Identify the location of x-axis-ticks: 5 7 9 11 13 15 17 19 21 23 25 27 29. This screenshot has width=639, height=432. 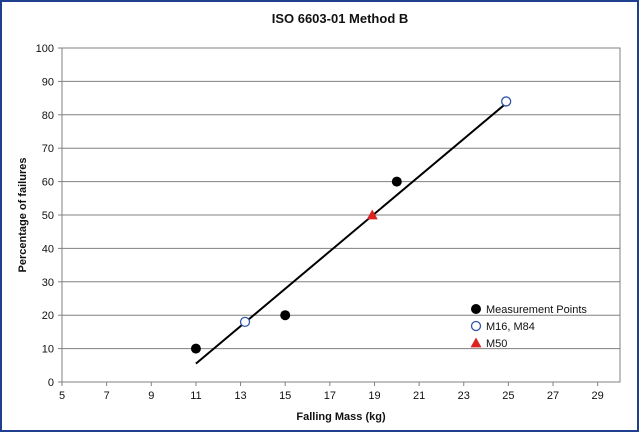
(331, 392).